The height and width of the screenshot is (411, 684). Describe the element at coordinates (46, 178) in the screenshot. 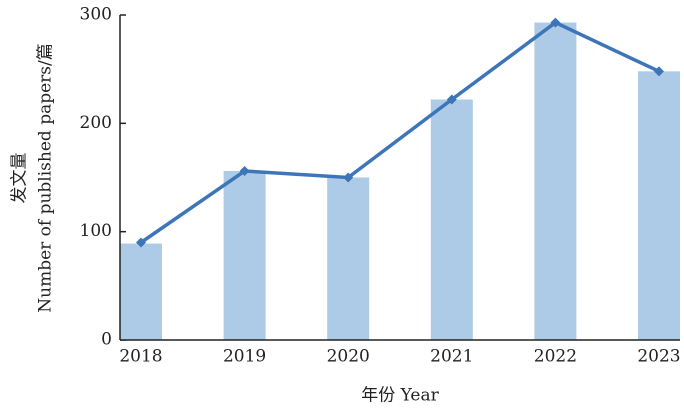

I see `y-axis-label: Number of published papers/篇` at that location.